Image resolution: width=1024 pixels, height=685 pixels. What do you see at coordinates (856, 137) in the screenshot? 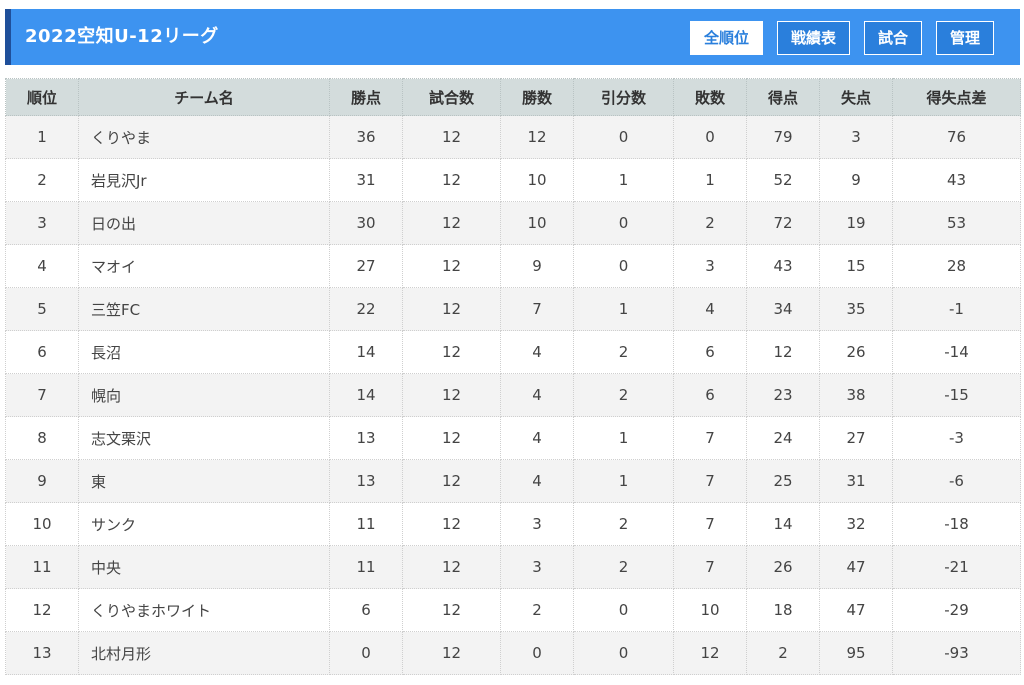
I see `goals-against-cell: 3` at bounding box center [856, 137].